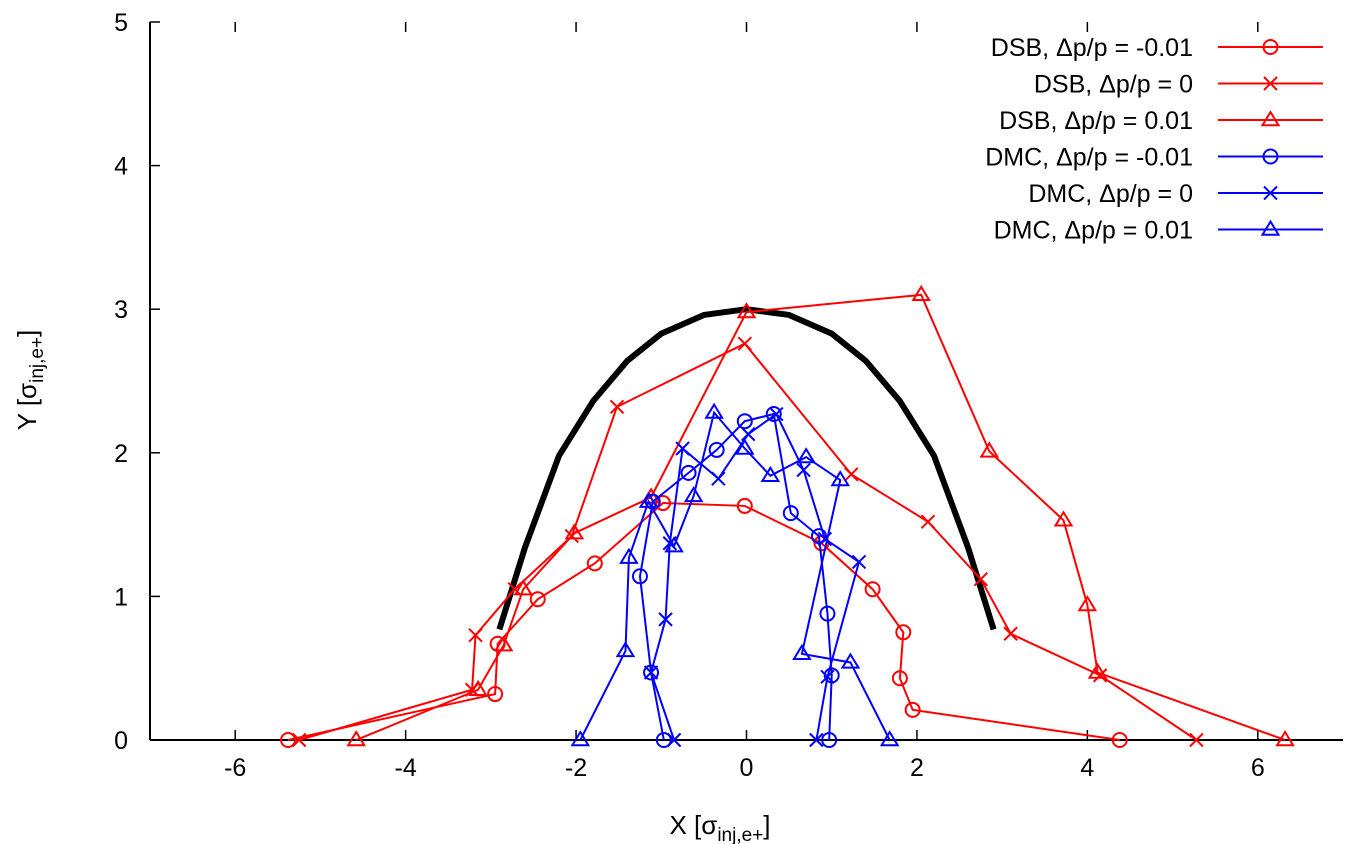 This screenshot has height=844, width=1357. Describe the element at coordinates (1089, 158) in the screenshot. I see `legend-label: DMC, Δp/p = -0.01` at that location.